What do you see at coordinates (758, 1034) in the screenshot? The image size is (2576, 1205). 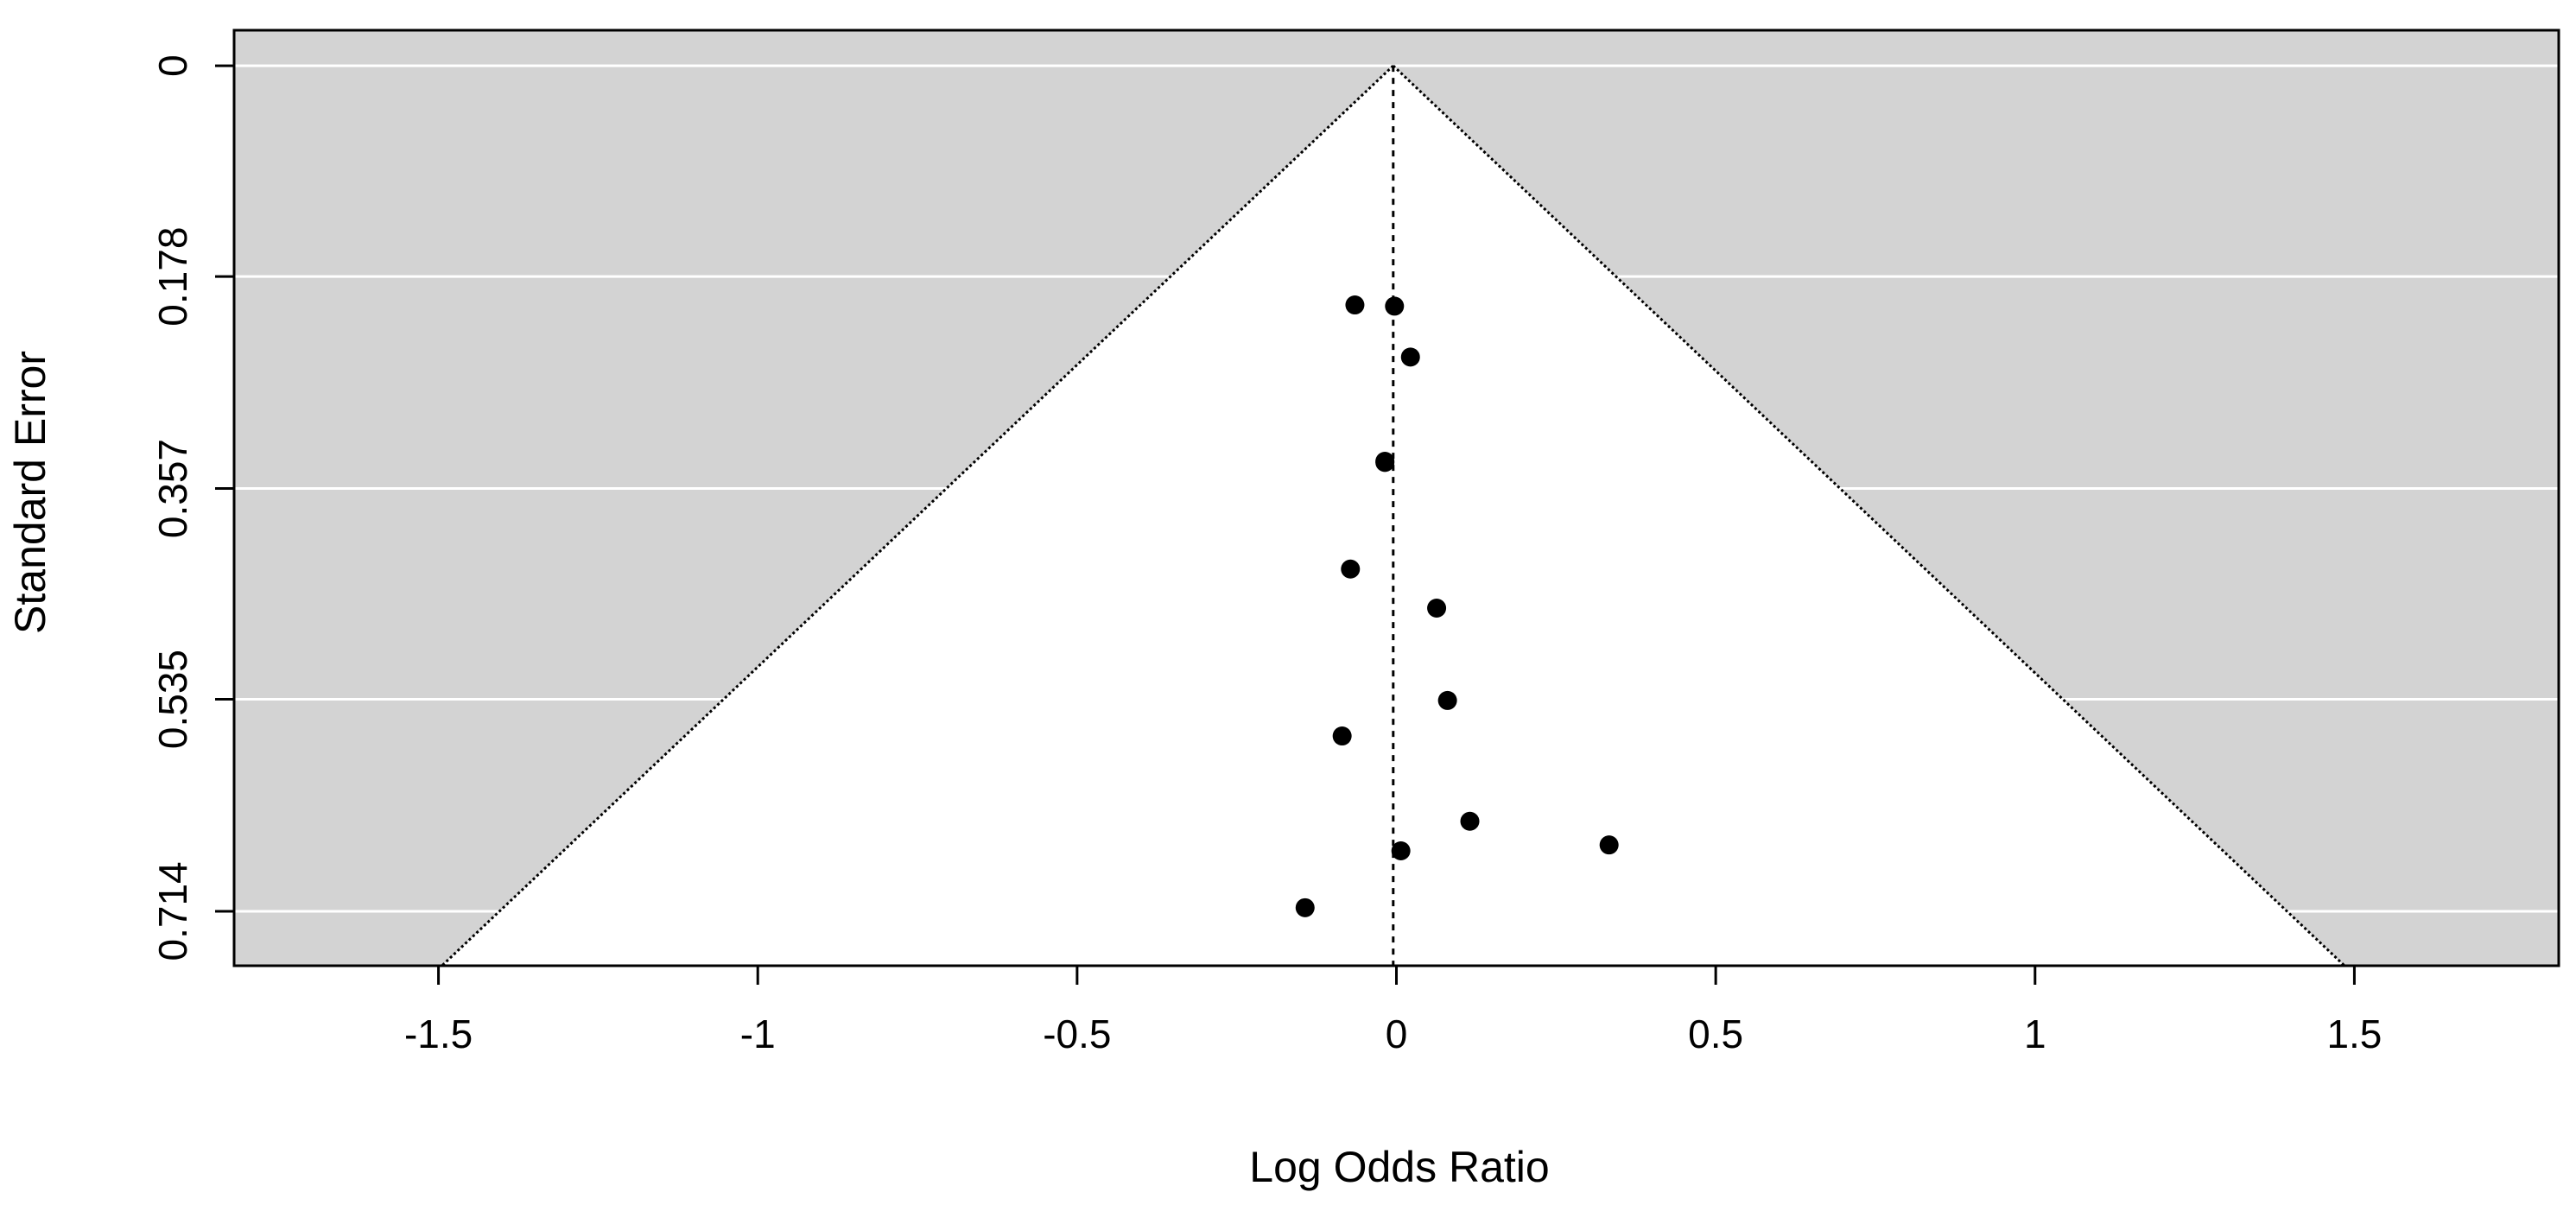 I see `x-tick-label: -1` at bounding box center [758, 1034].